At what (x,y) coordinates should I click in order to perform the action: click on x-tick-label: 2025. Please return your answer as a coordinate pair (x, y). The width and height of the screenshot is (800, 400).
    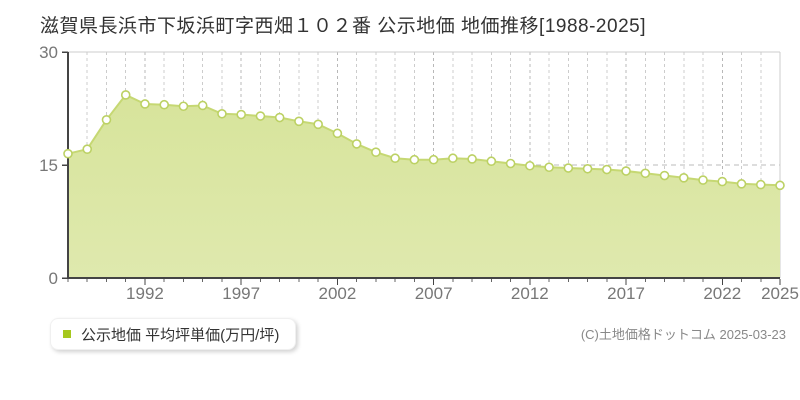
    Looking at the image, I should click on (780, 293).